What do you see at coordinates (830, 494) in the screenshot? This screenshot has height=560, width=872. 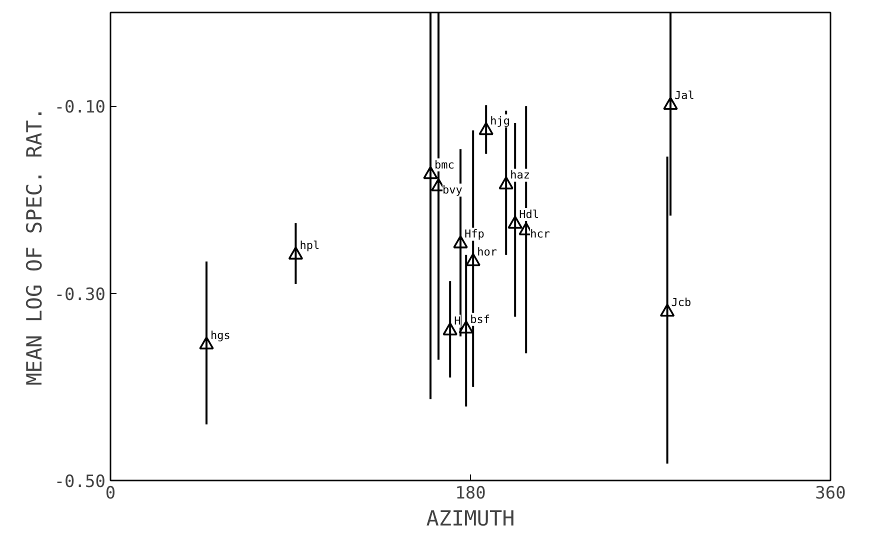 I see `x-tick-label: 360` at bounding box center [830, 494].